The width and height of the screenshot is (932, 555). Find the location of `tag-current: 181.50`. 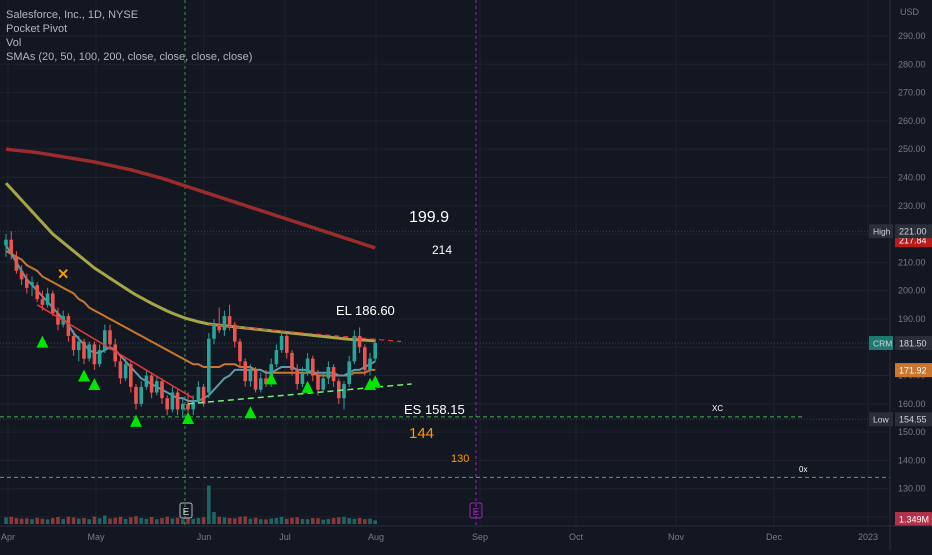

tag-current: 181.50 is located at coordinates (913, 342).